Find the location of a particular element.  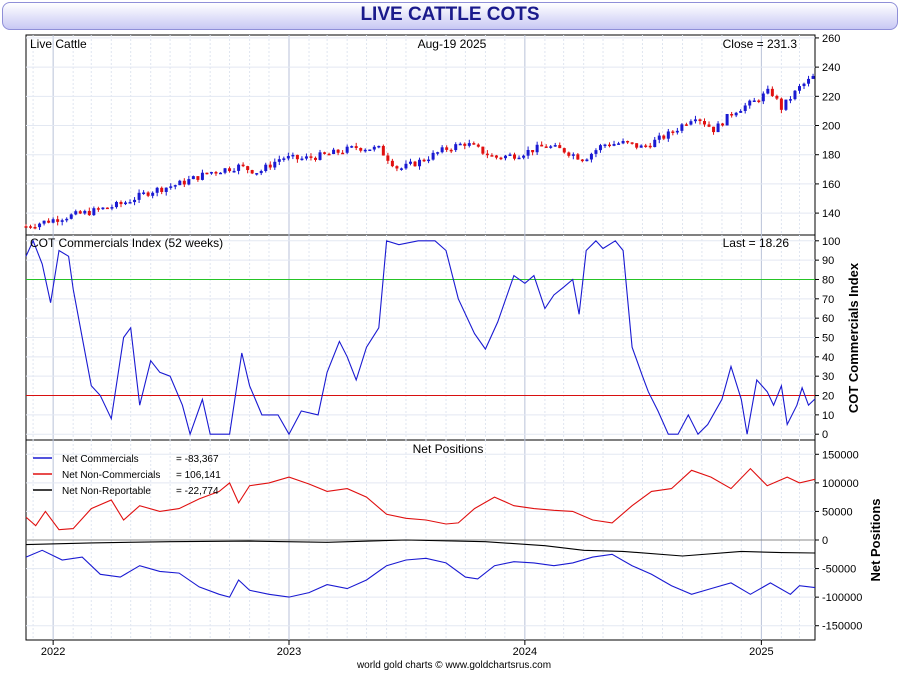

y-tick-label: 40 is located at coordinates (828, 358).